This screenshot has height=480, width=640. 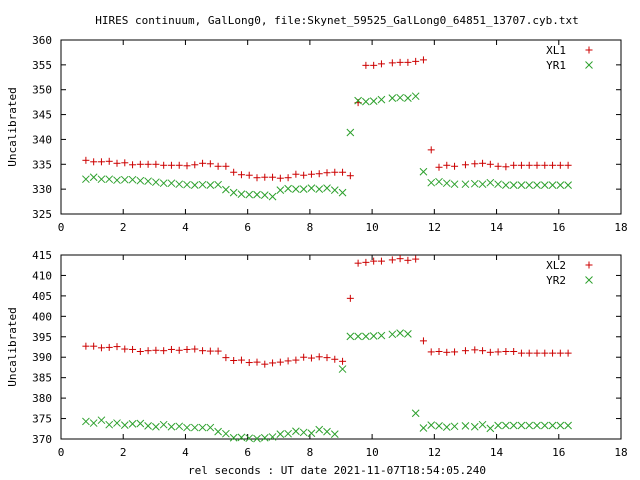 I want to click on bottom-y-tick-label: 370, so click(x=42, y=439).